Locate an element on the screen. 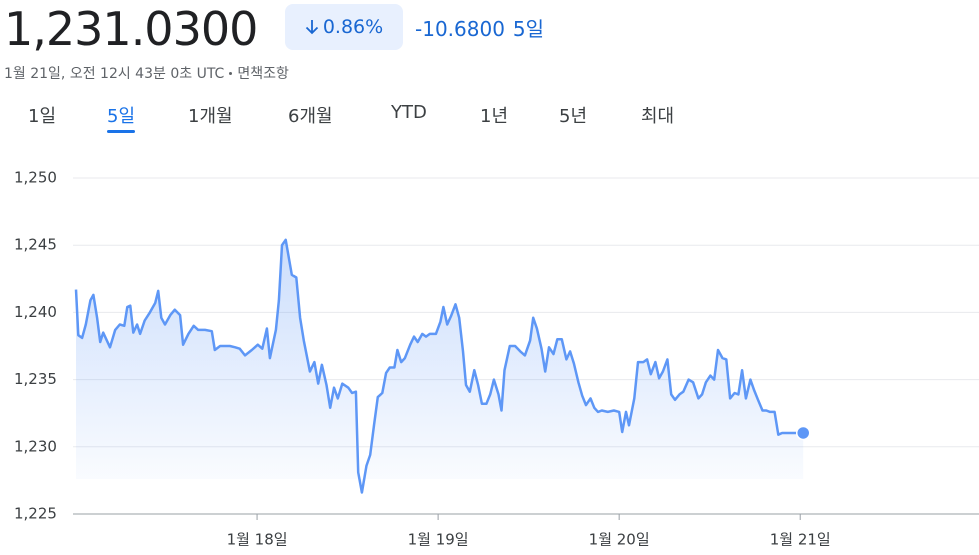  tab-label: 5일 is located at coordinates (121, 116).